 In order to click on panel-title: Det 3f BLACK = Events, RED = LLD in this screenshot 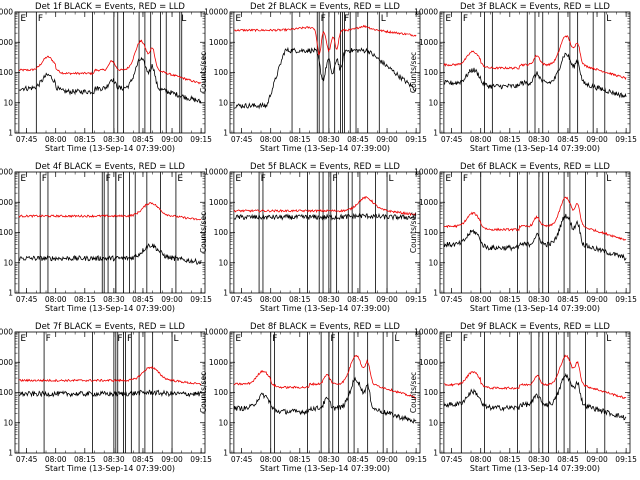, I will do `click(535, 7)`.